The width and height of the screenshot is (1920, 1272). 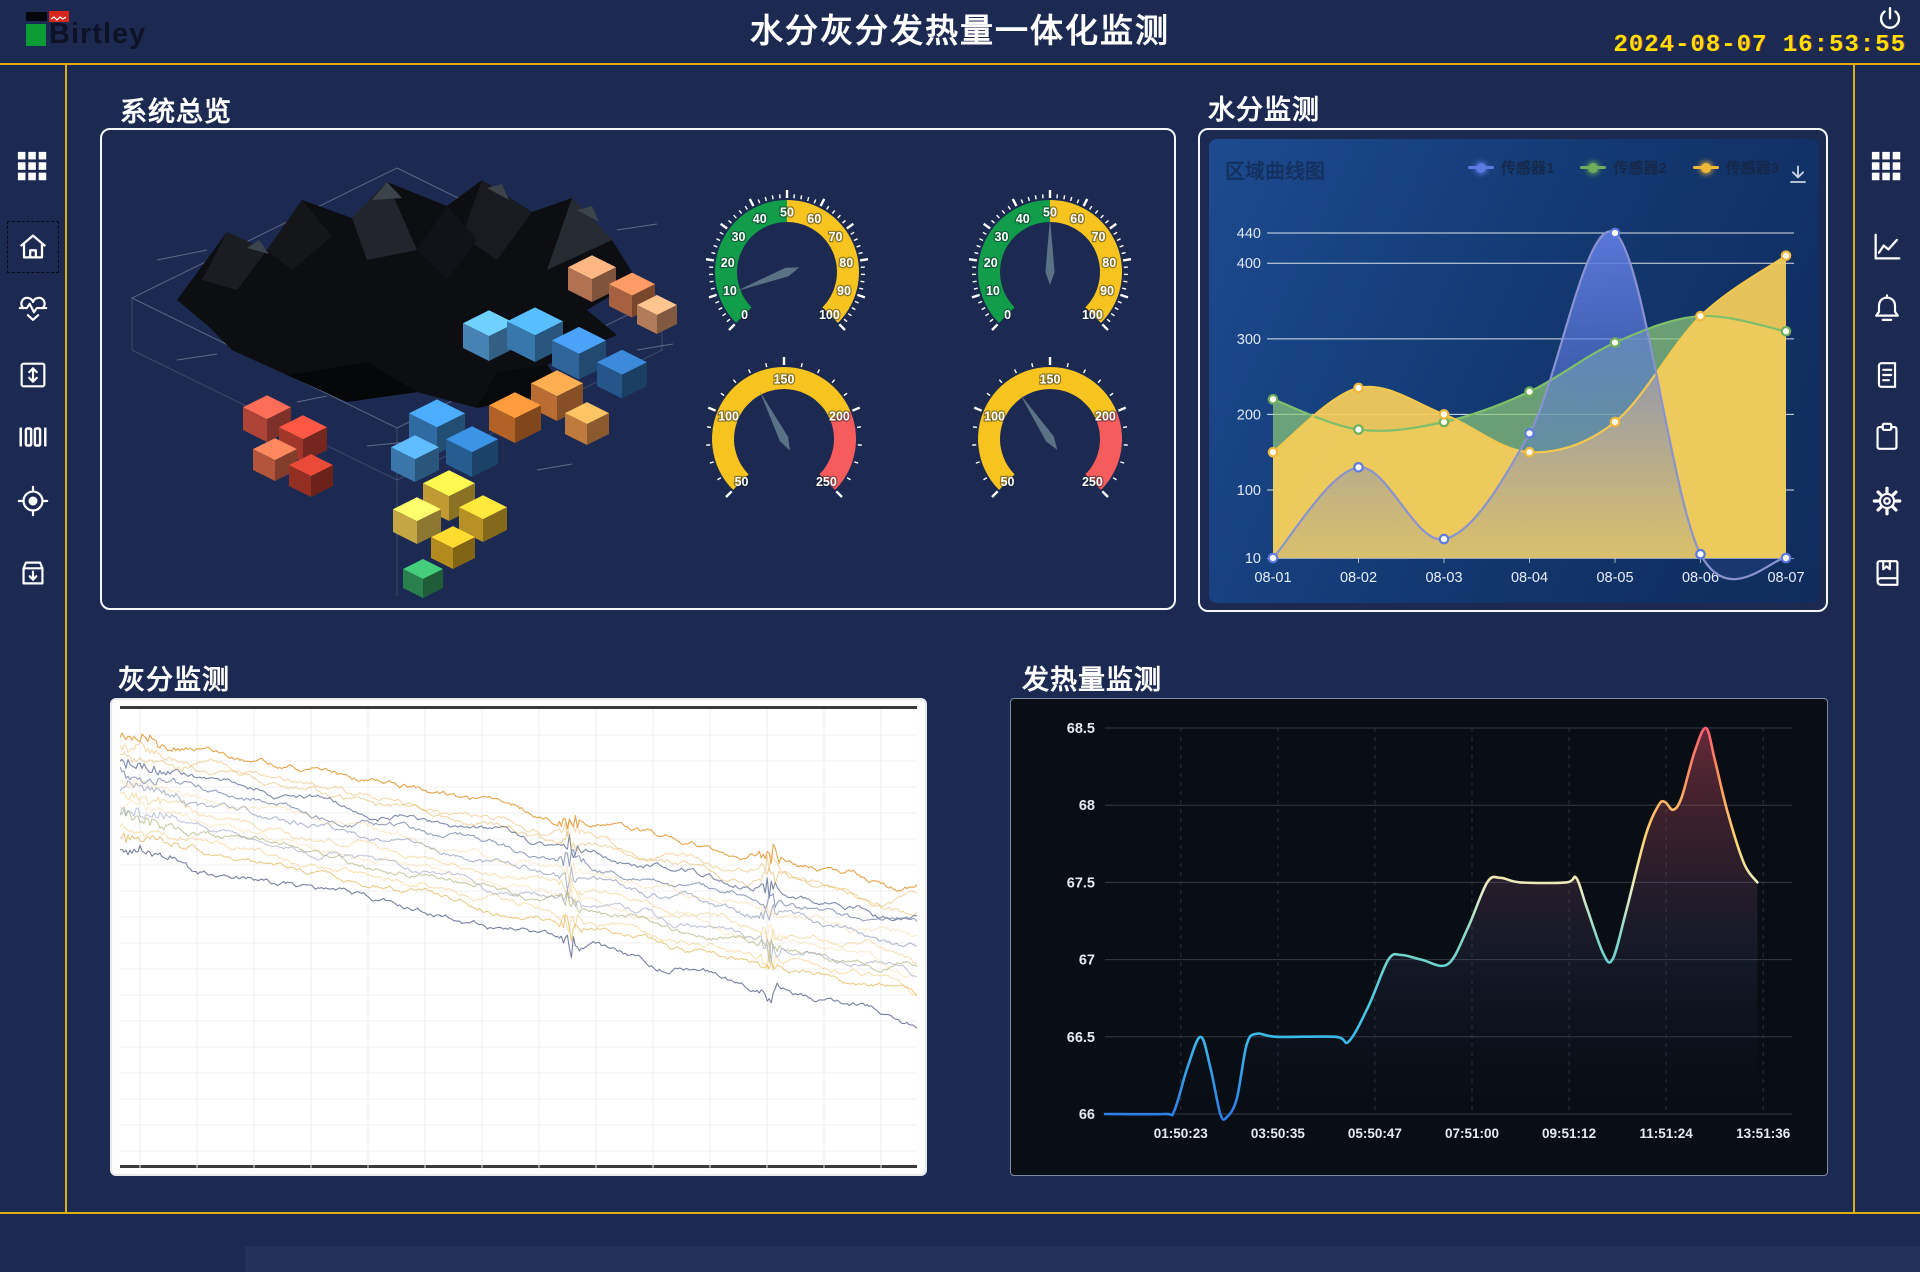 I want to click on line-chart-icon, so click(x=1887, y=246).